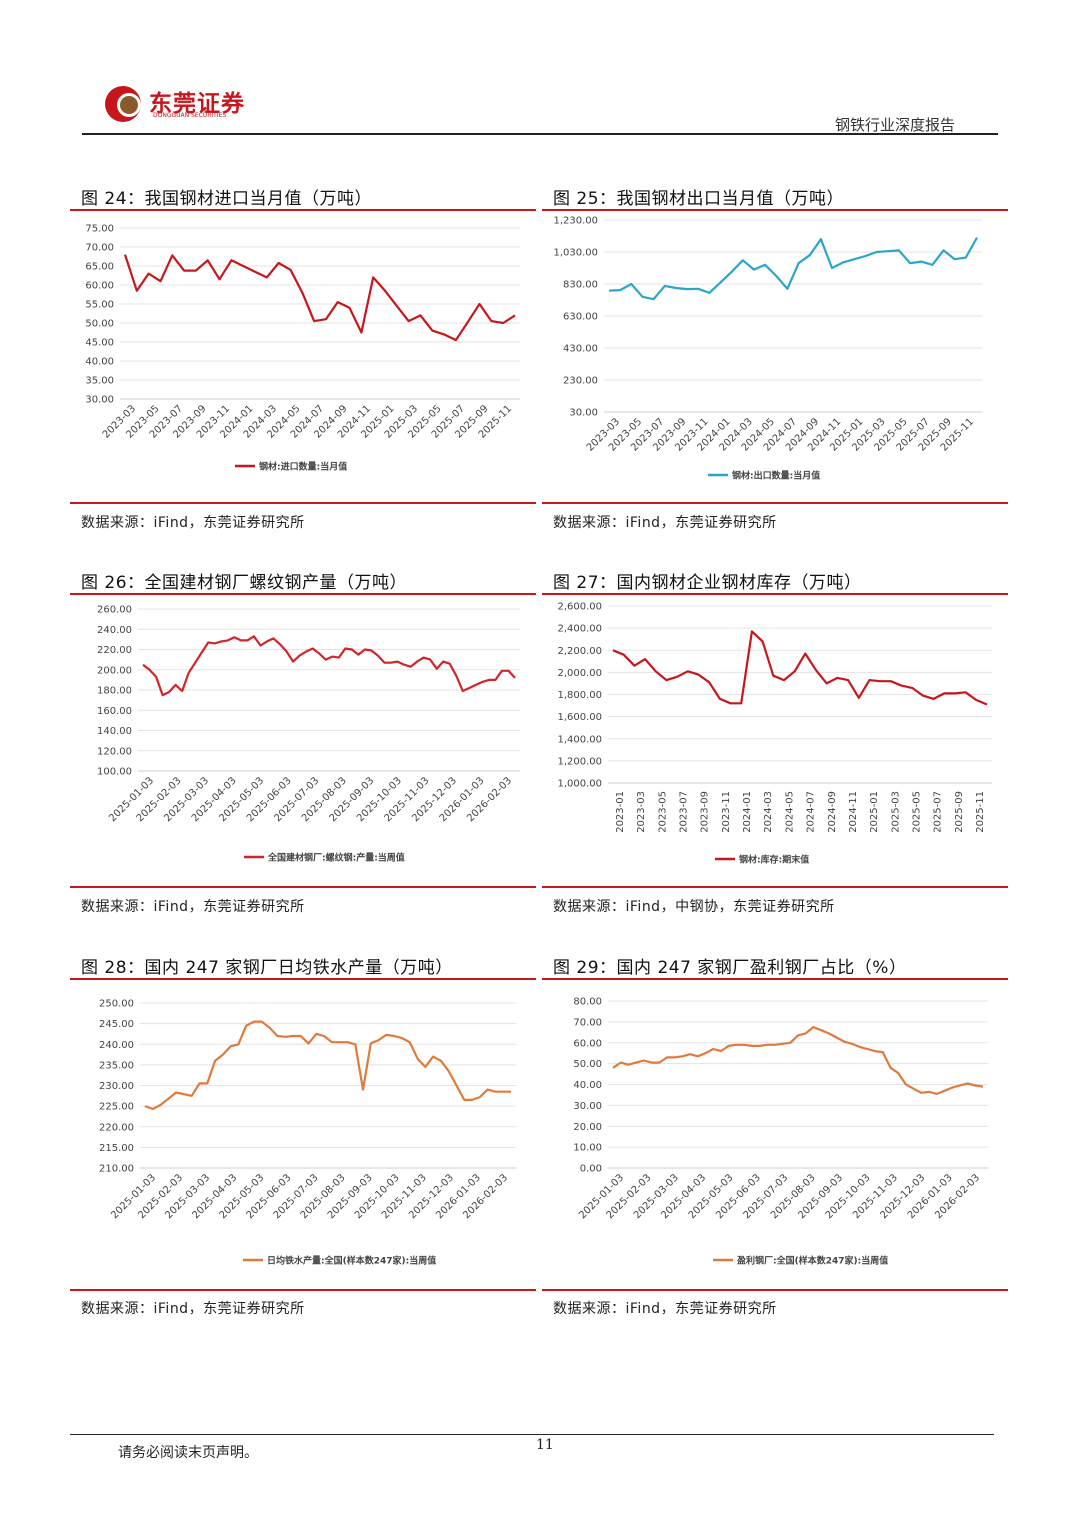 The image size is (1080, 1526). What do you see at coordinates (99, 362) in the screenshot?
I see `y-tick-label: 40.00` at bounding box center [99, 362].